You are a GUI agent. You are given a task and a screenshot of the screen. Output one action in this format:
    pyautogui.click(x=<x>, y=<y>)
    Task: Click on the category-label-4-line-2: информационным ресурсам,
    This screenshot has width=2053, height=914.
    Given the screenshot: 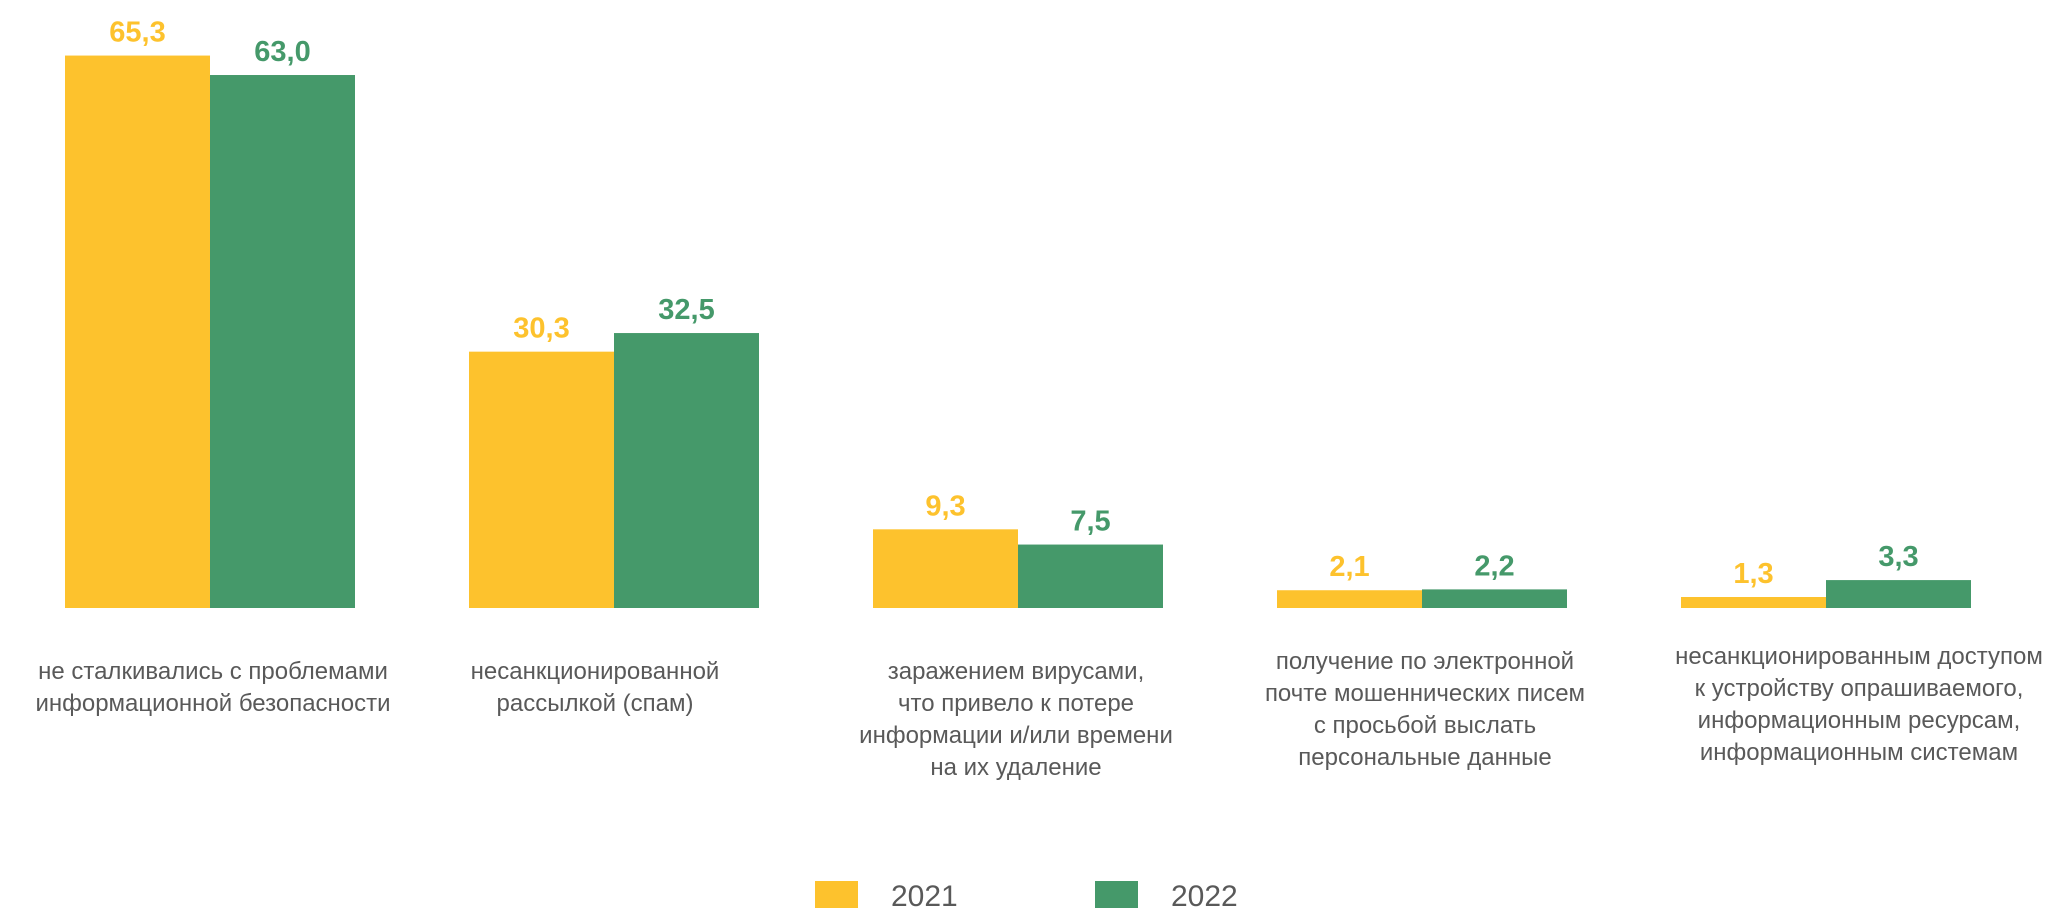 What is the action you would take?
    pyautogui.click(x=1859, y=720)
    